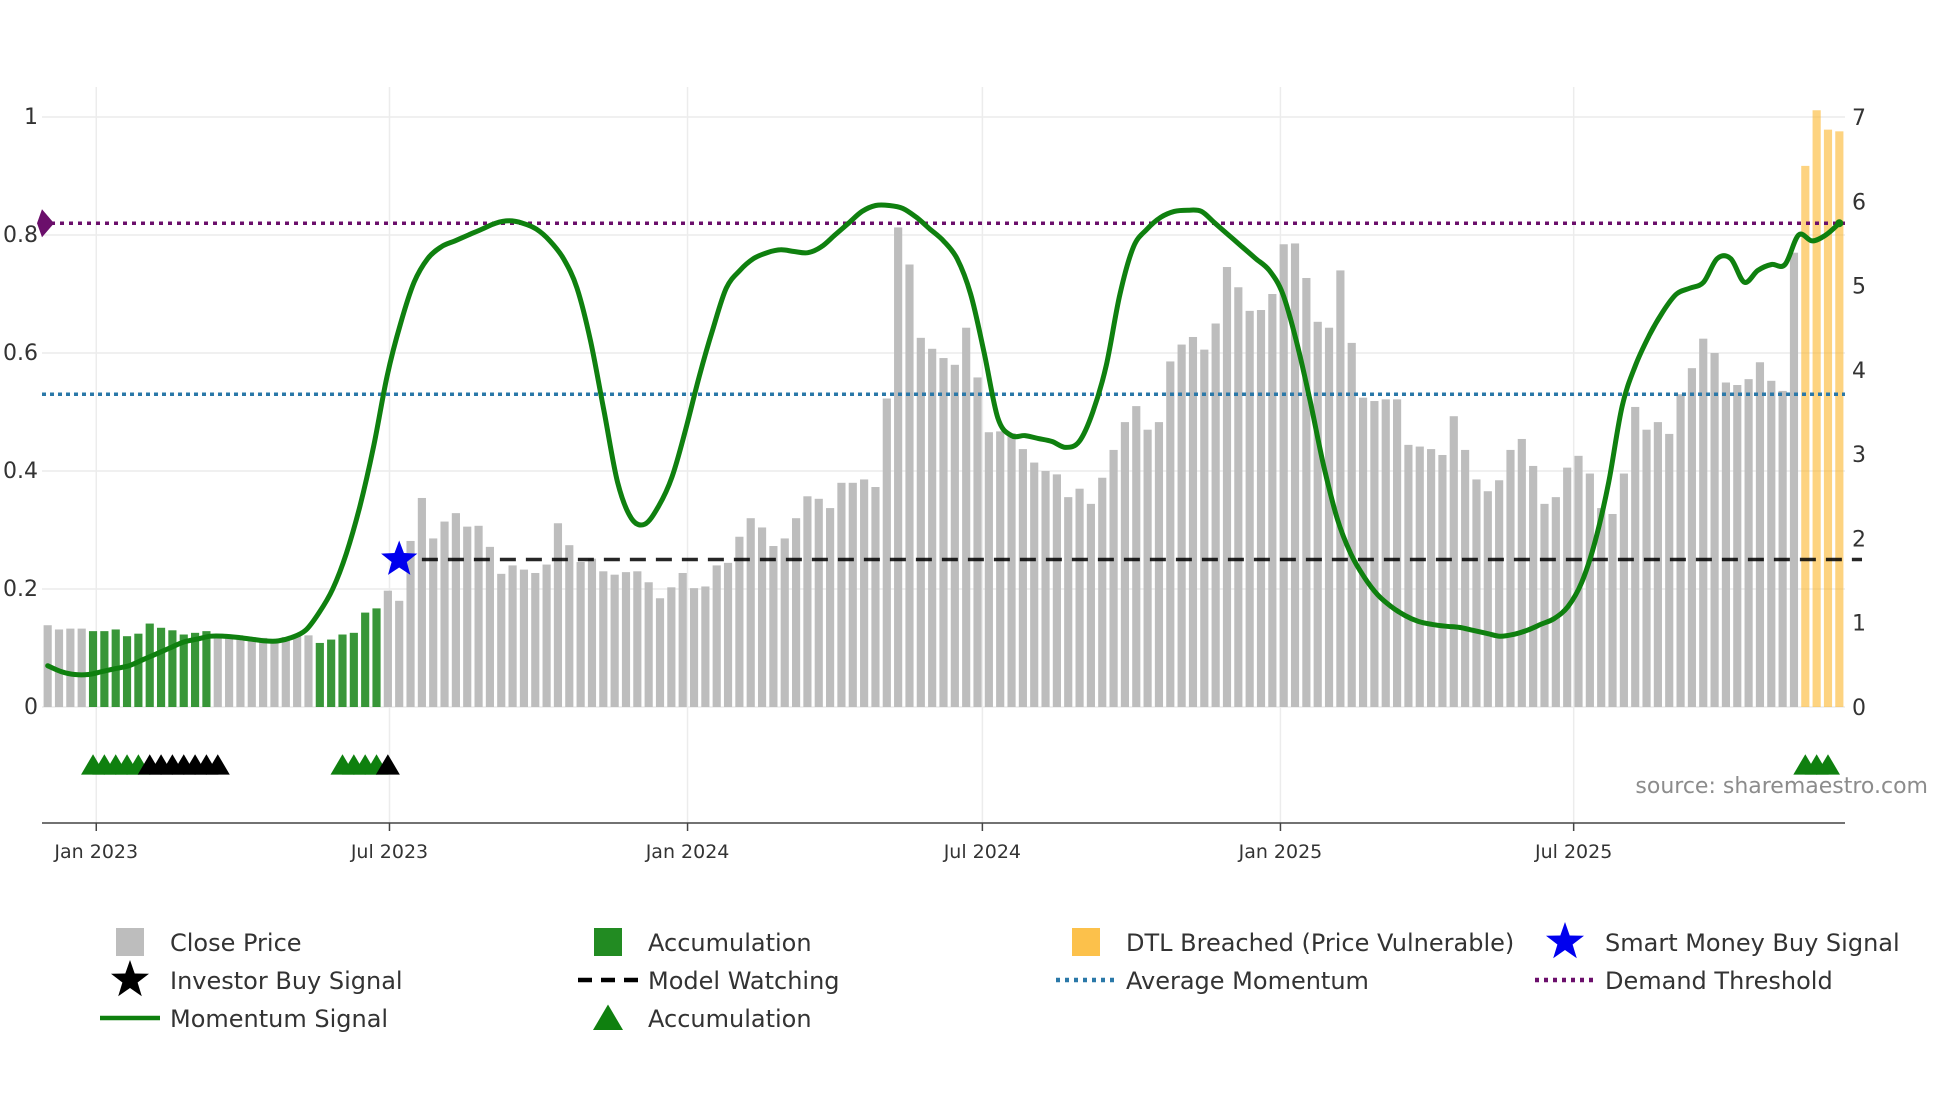 Image resolution: width=1960 pixels, height=1102 pixels. I want to click on legend-label: Demand Threshold, so click(1719, 981).